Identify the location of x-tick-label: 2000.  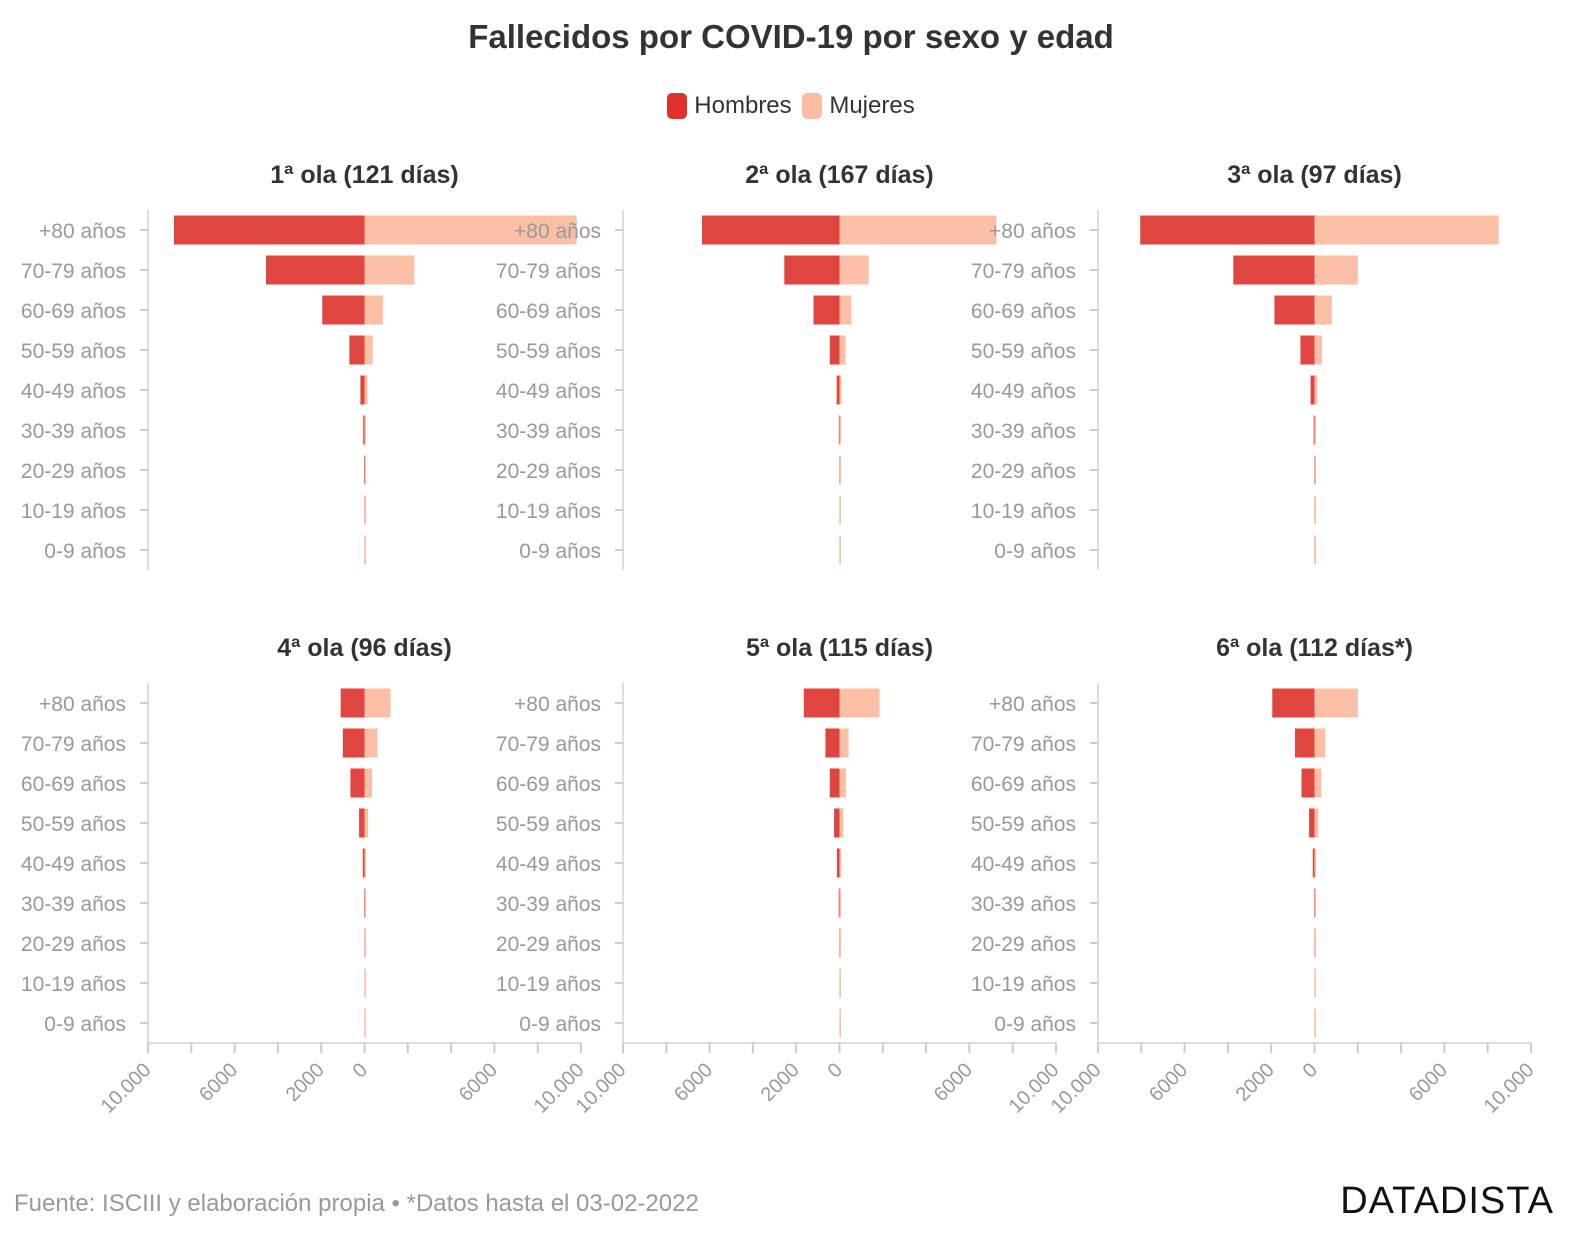
(780, 1082).